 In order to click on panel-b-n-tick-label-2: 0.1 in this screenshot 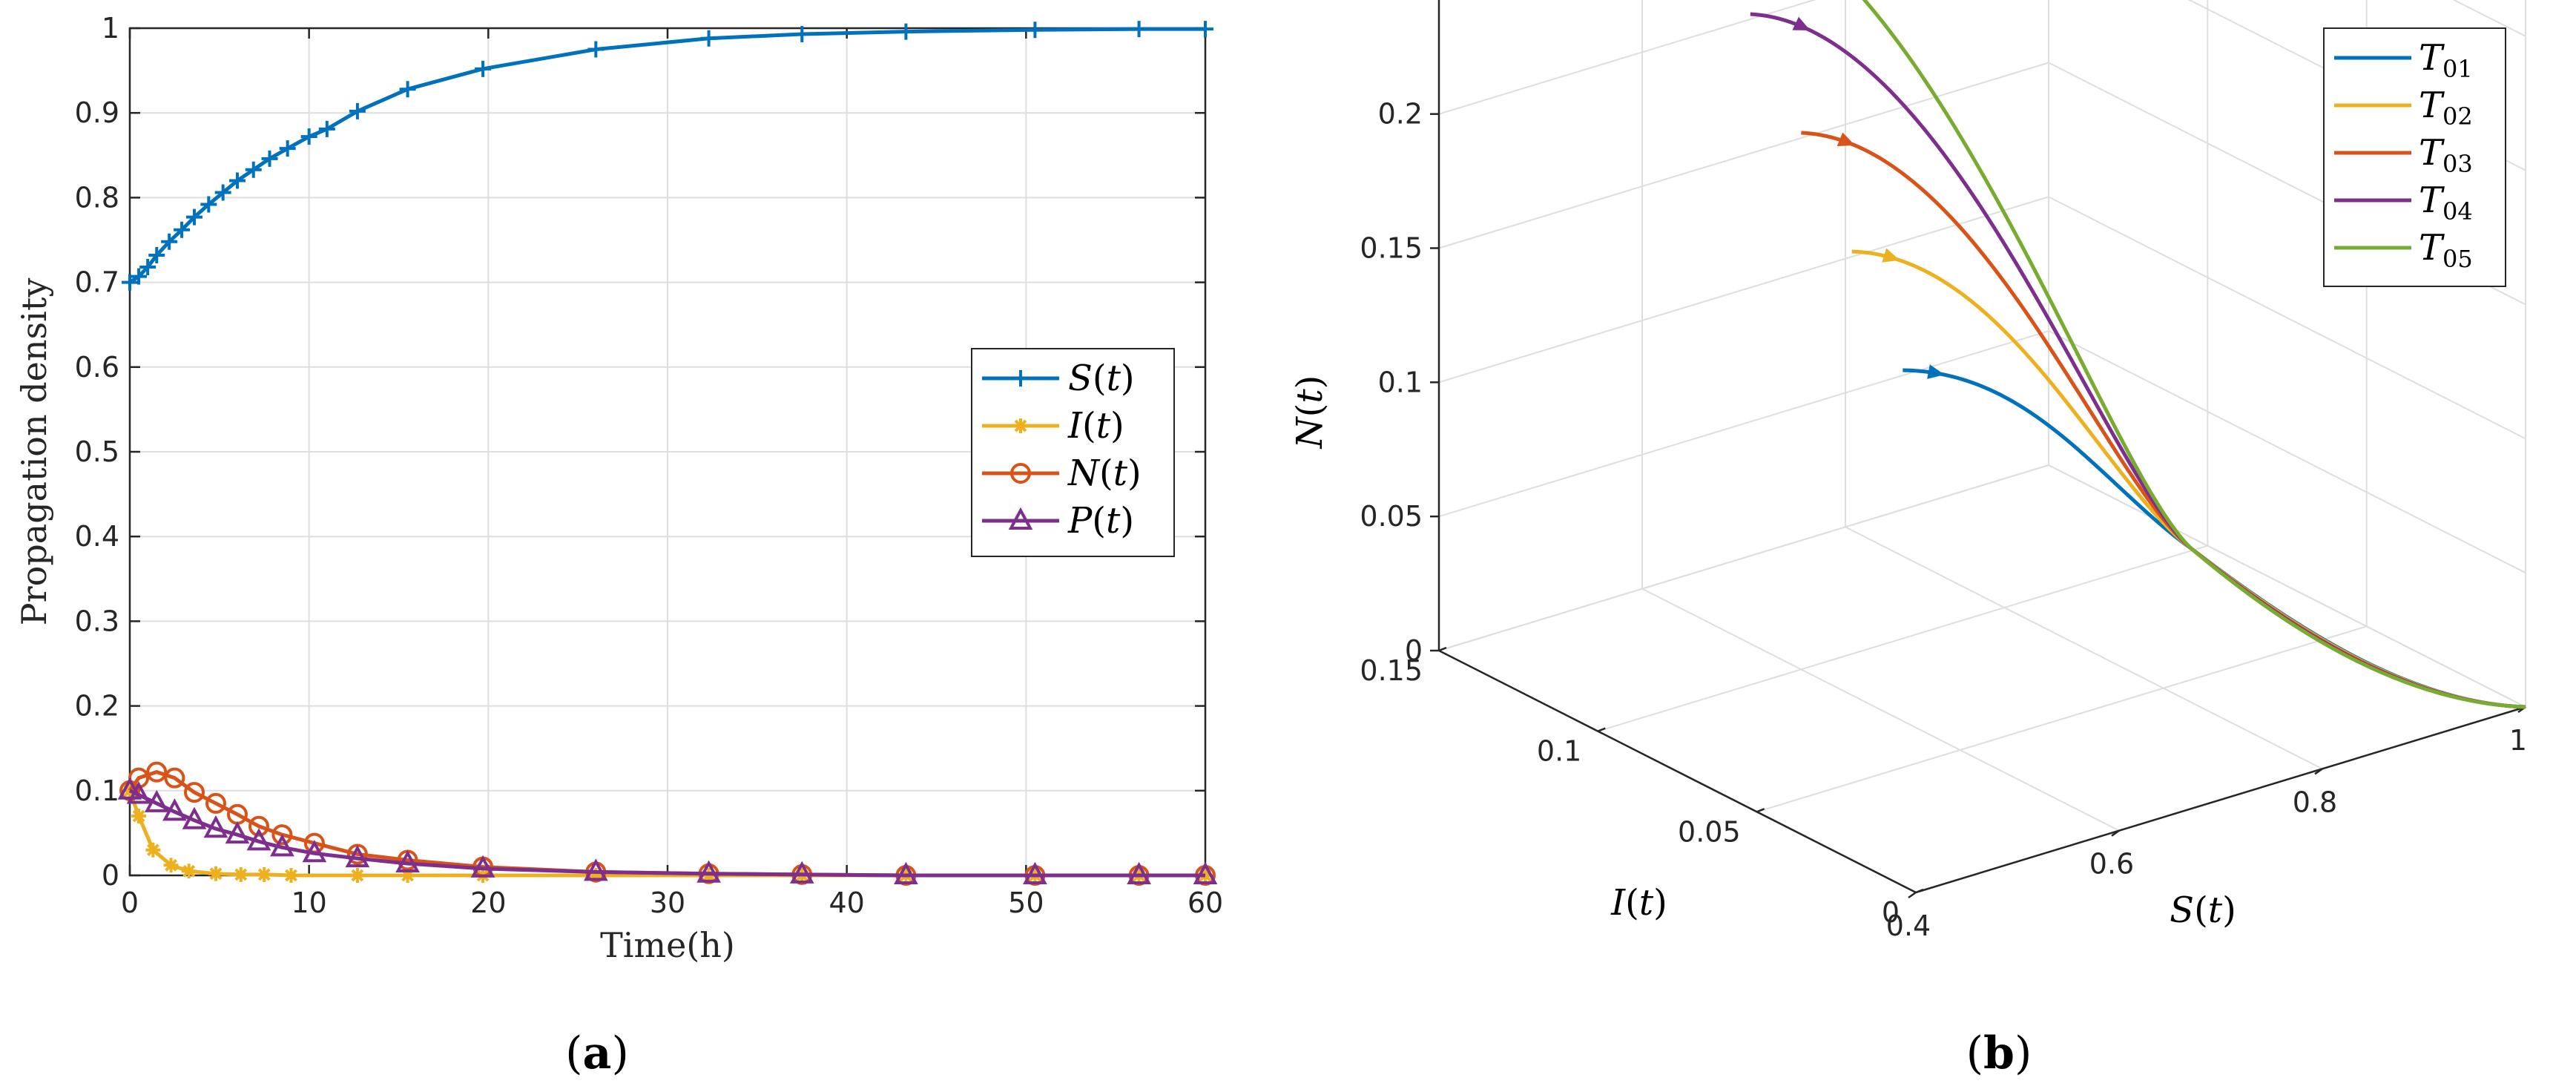, I will do `click(1401, 382)`.